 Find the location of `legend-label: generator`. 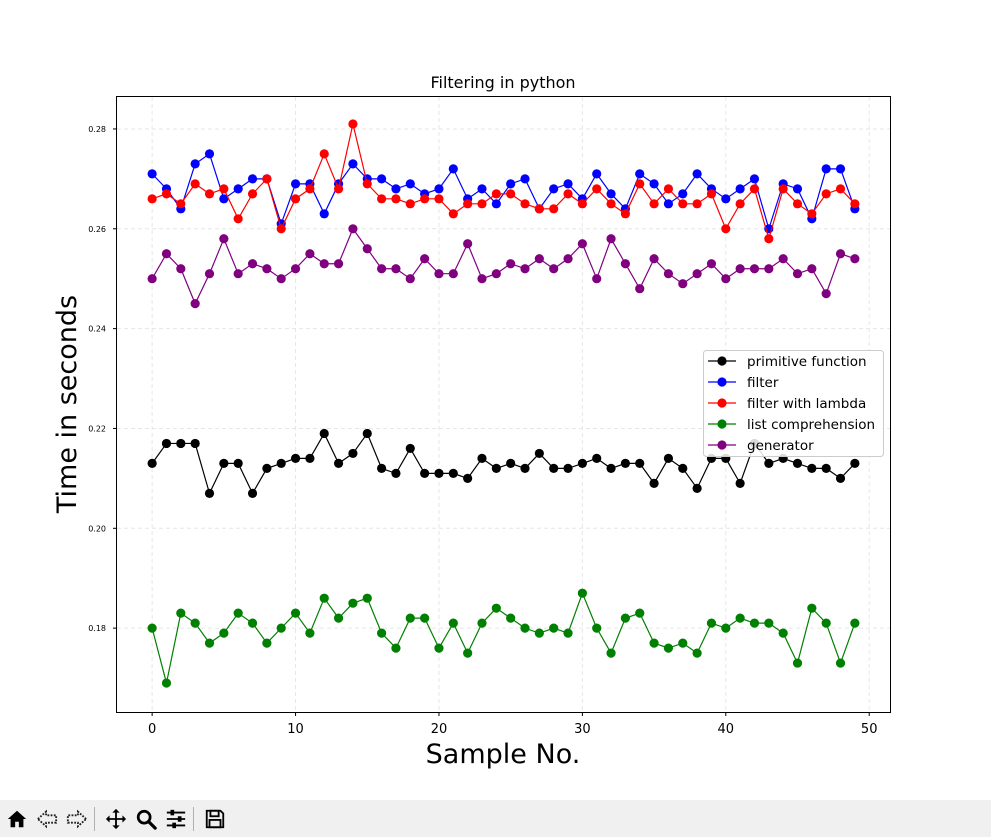

legend-label: generator is located at coordinates (780, 446).